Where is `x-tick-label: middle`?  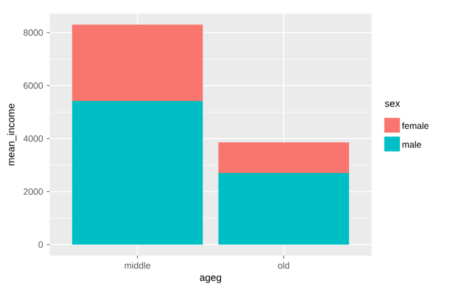
x-tick-label: middle is located at coordinates (137, 265).